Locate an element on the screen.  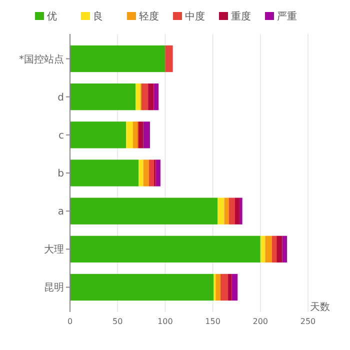
y-tick-label: 大理 is located at coordinates (54, 250).